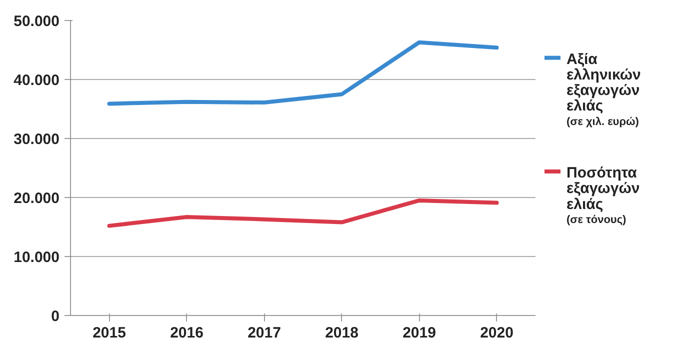  What do you see at coordinates (419, 333) in the screenshot?
I see `x-tick-label: 2019` at bounding box center [419, 333].